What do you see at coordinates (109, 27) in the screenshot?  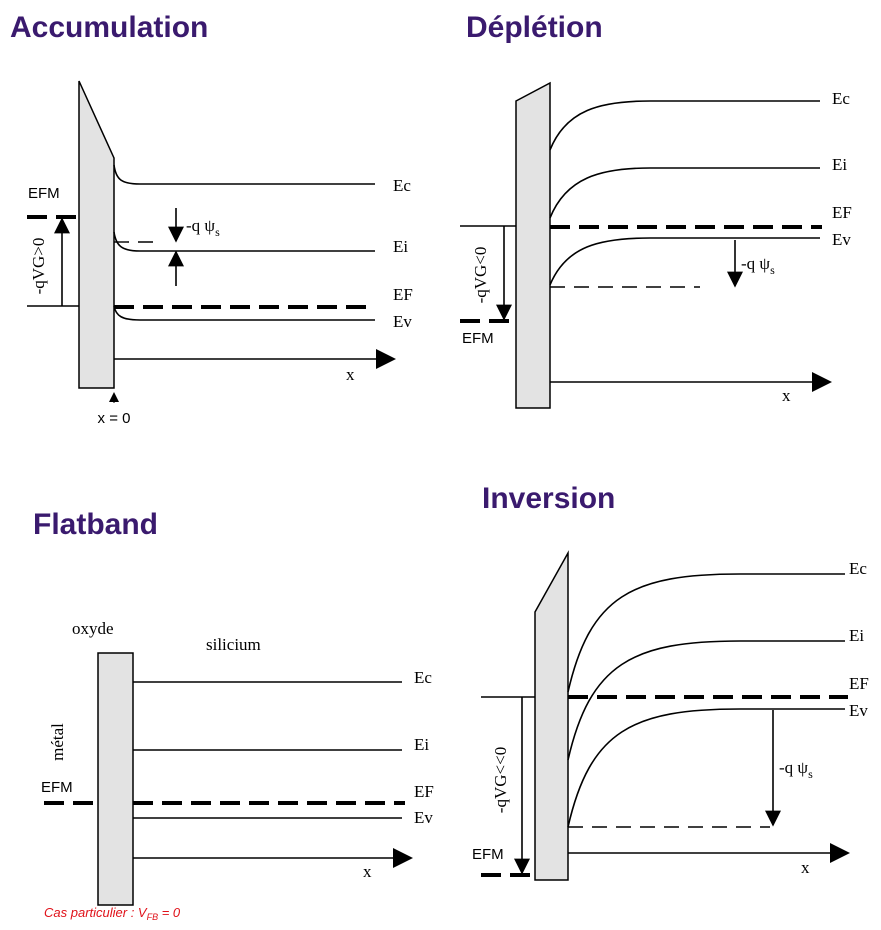 I see `title-accumulation: Accumulation` at bounding box center [109, 27].